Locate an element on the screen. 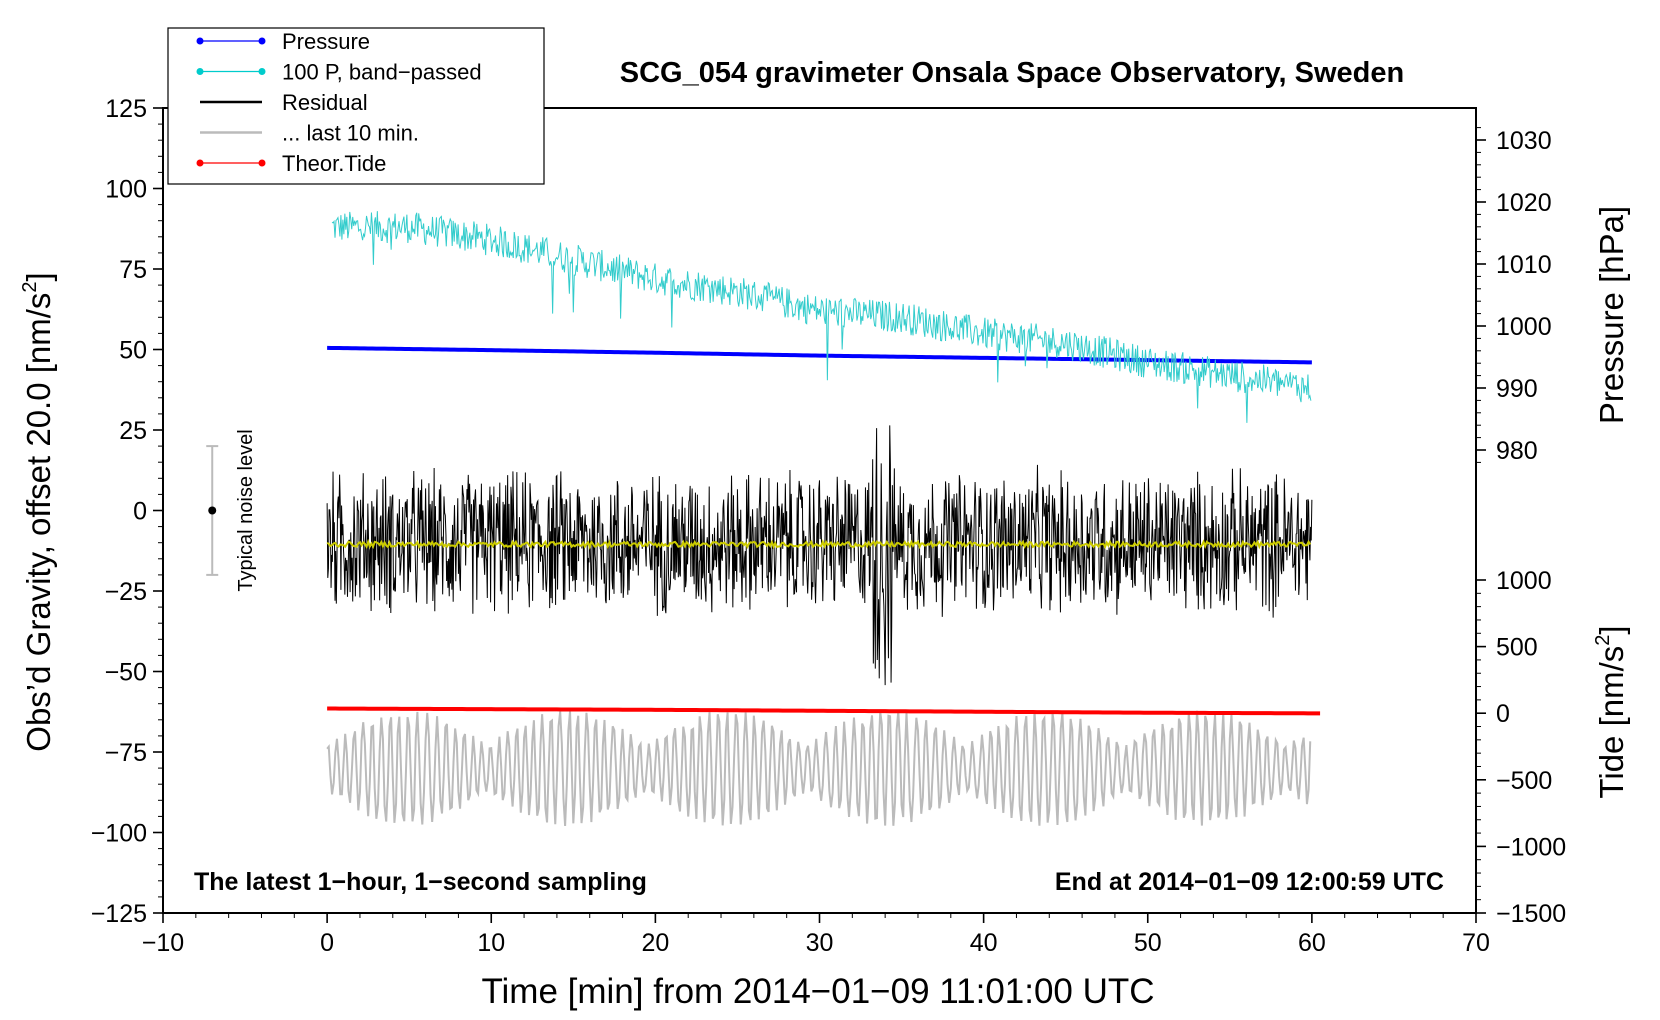 The image size is (1660, 1020). x-tick-label: 60 is located at coordinates (1312, 943).